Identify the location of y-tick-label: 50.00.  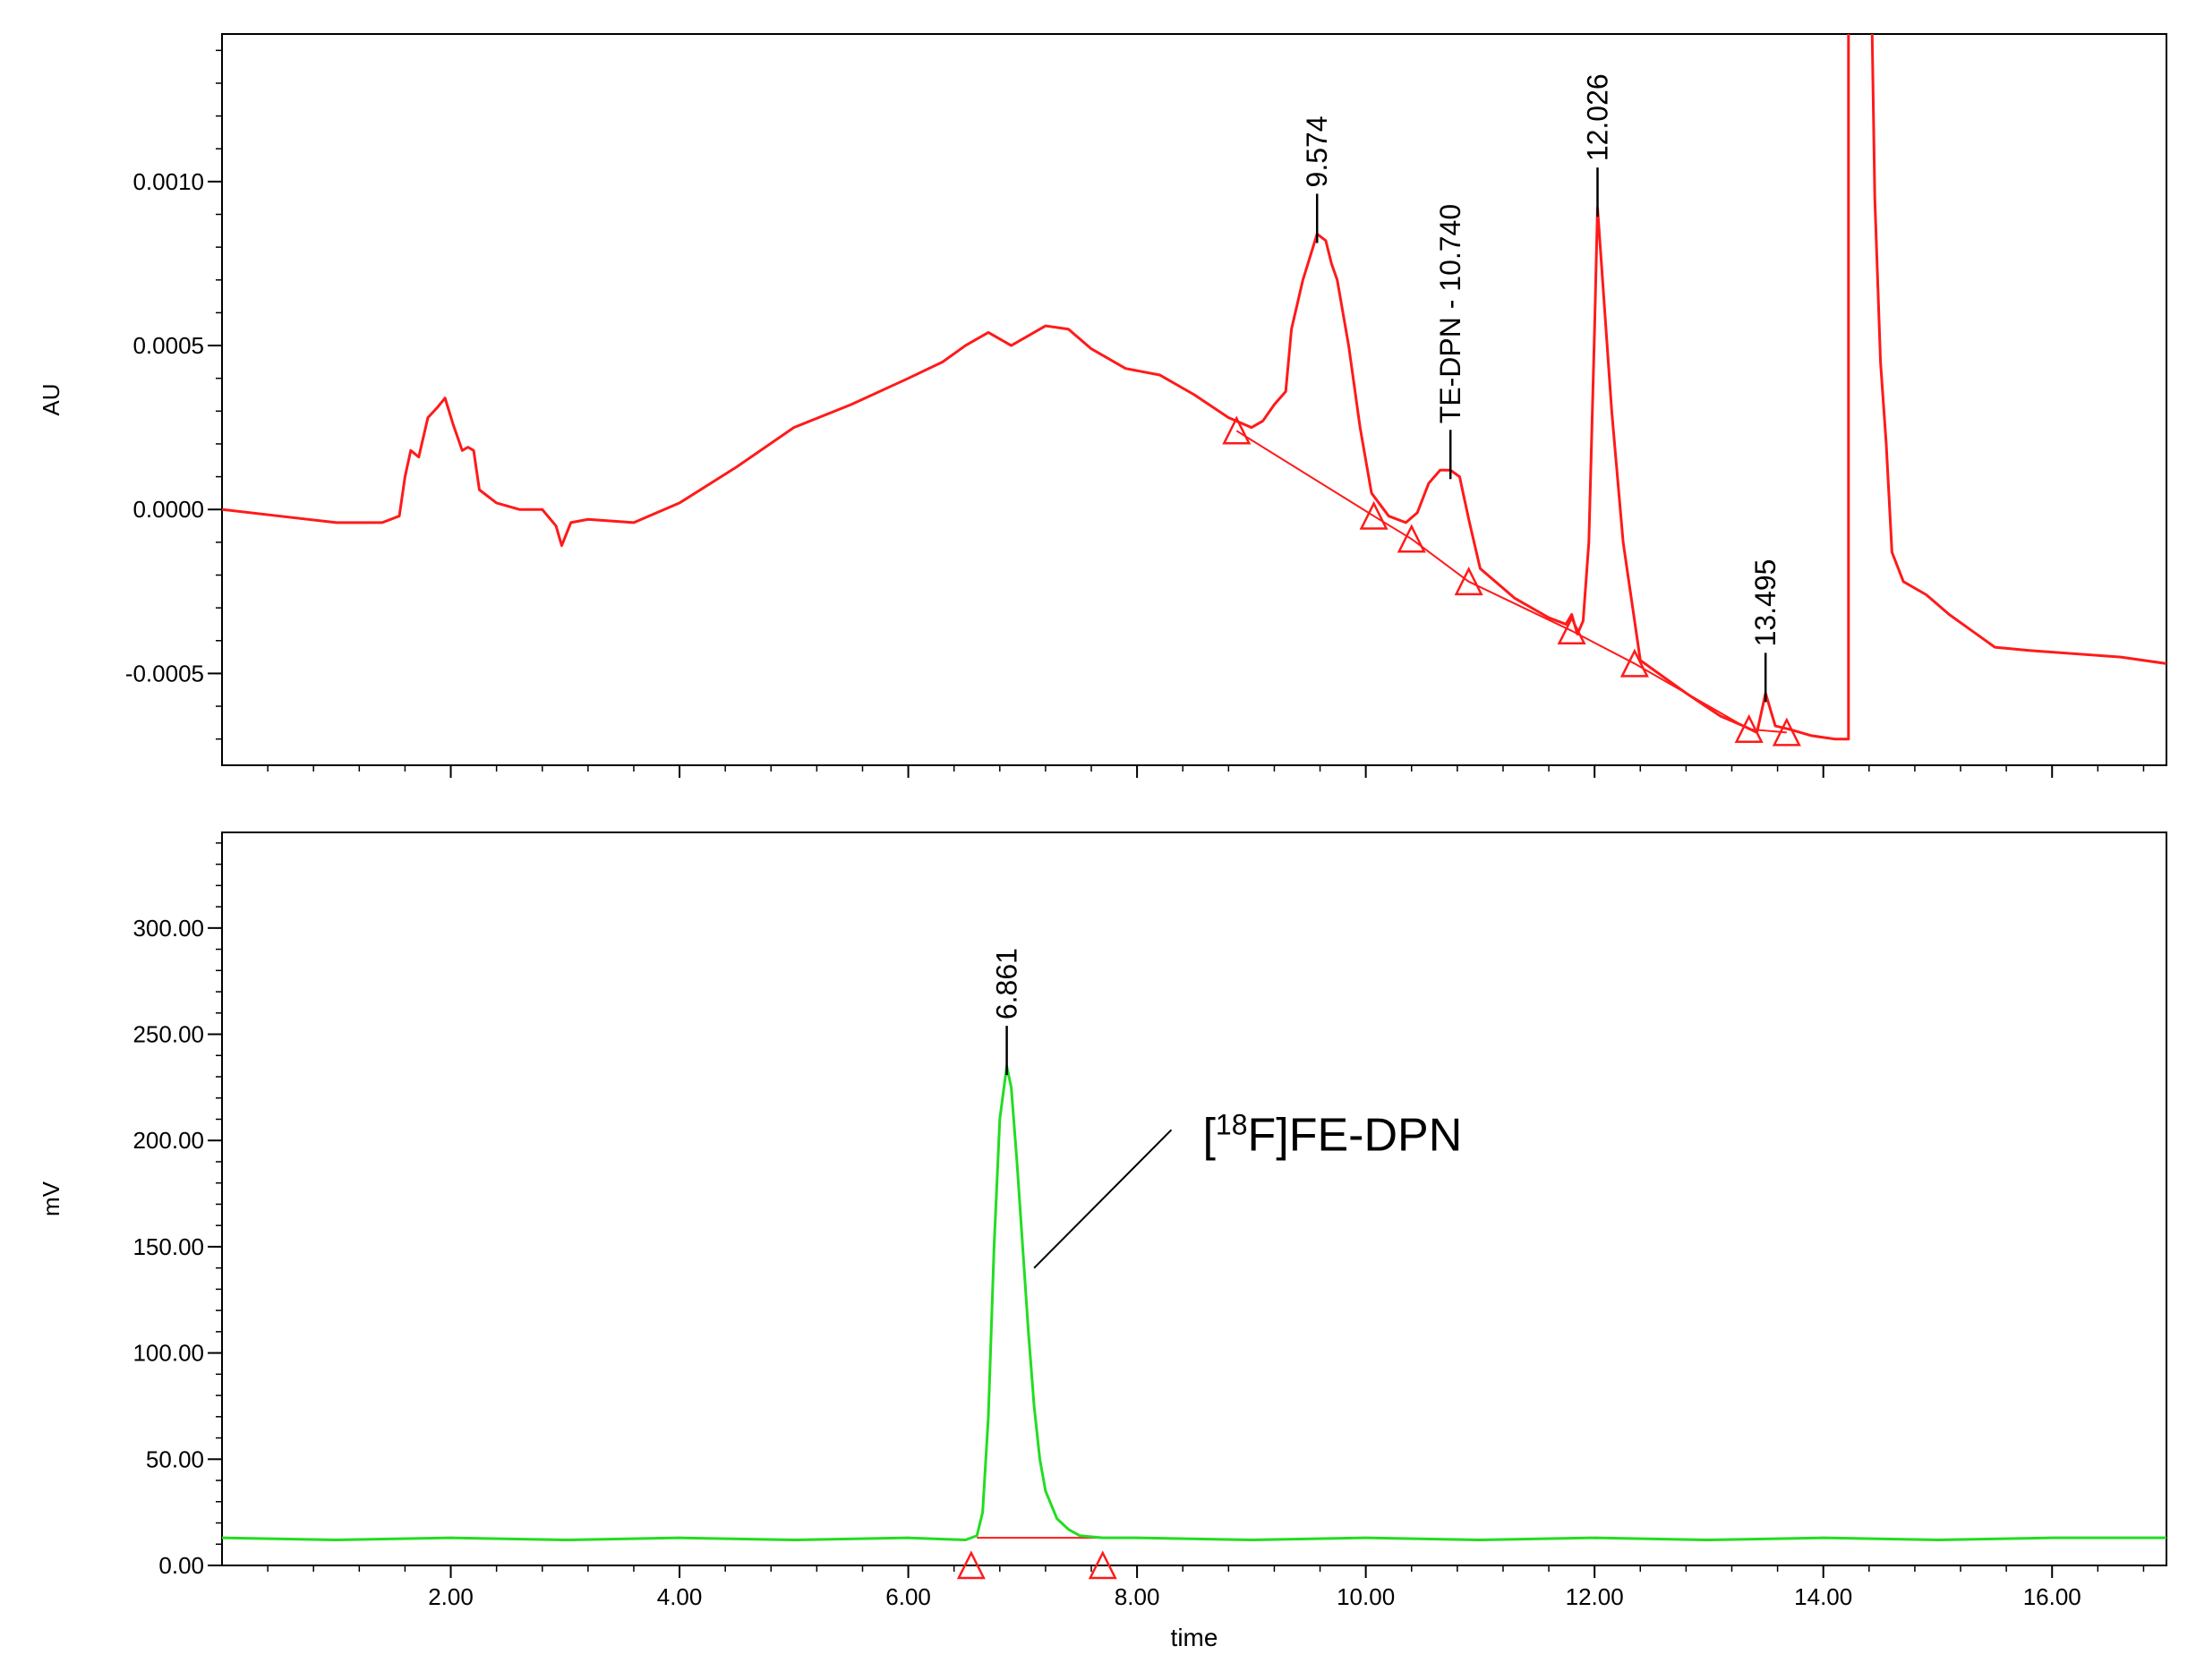
(175, 1458).